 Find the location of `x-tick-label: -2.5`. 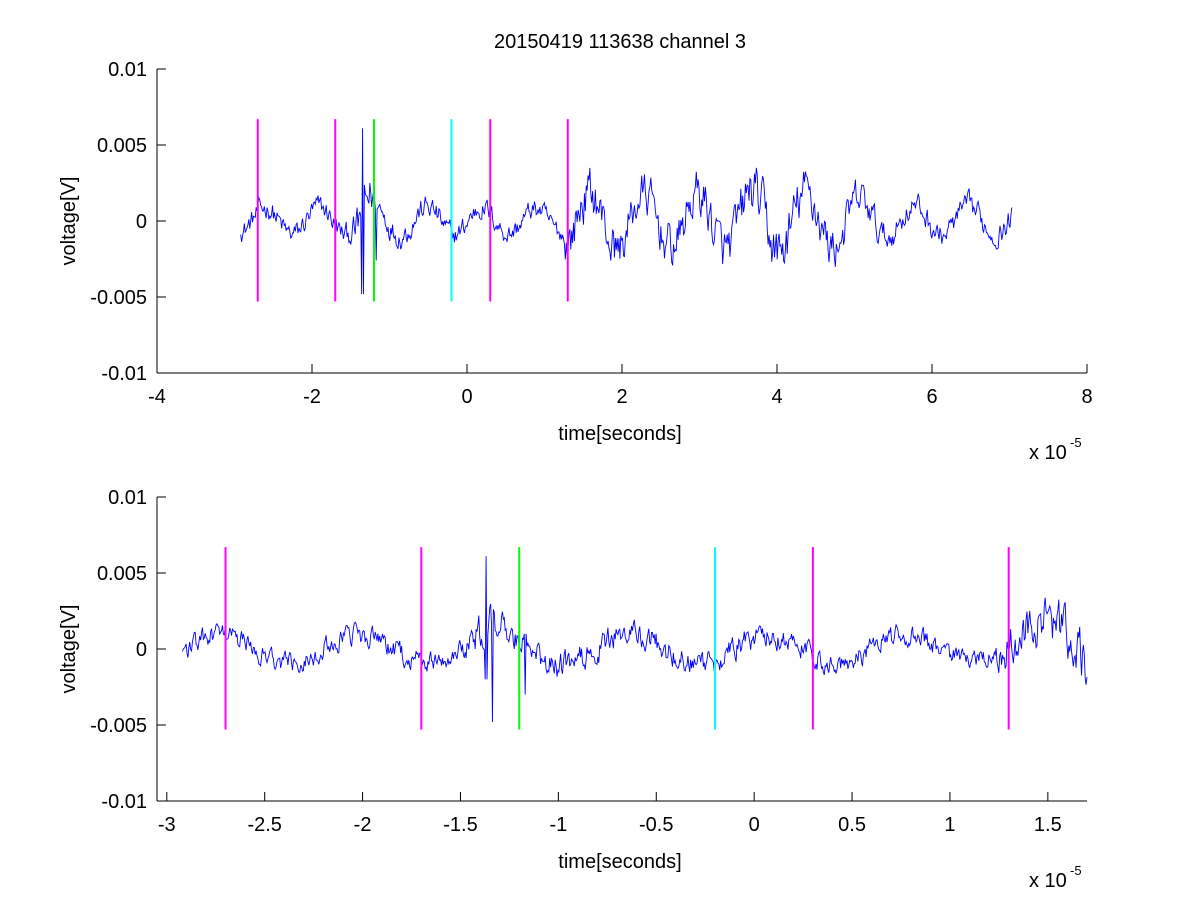

x-tick-label: -2.5 is located at coordinates (264, 825).